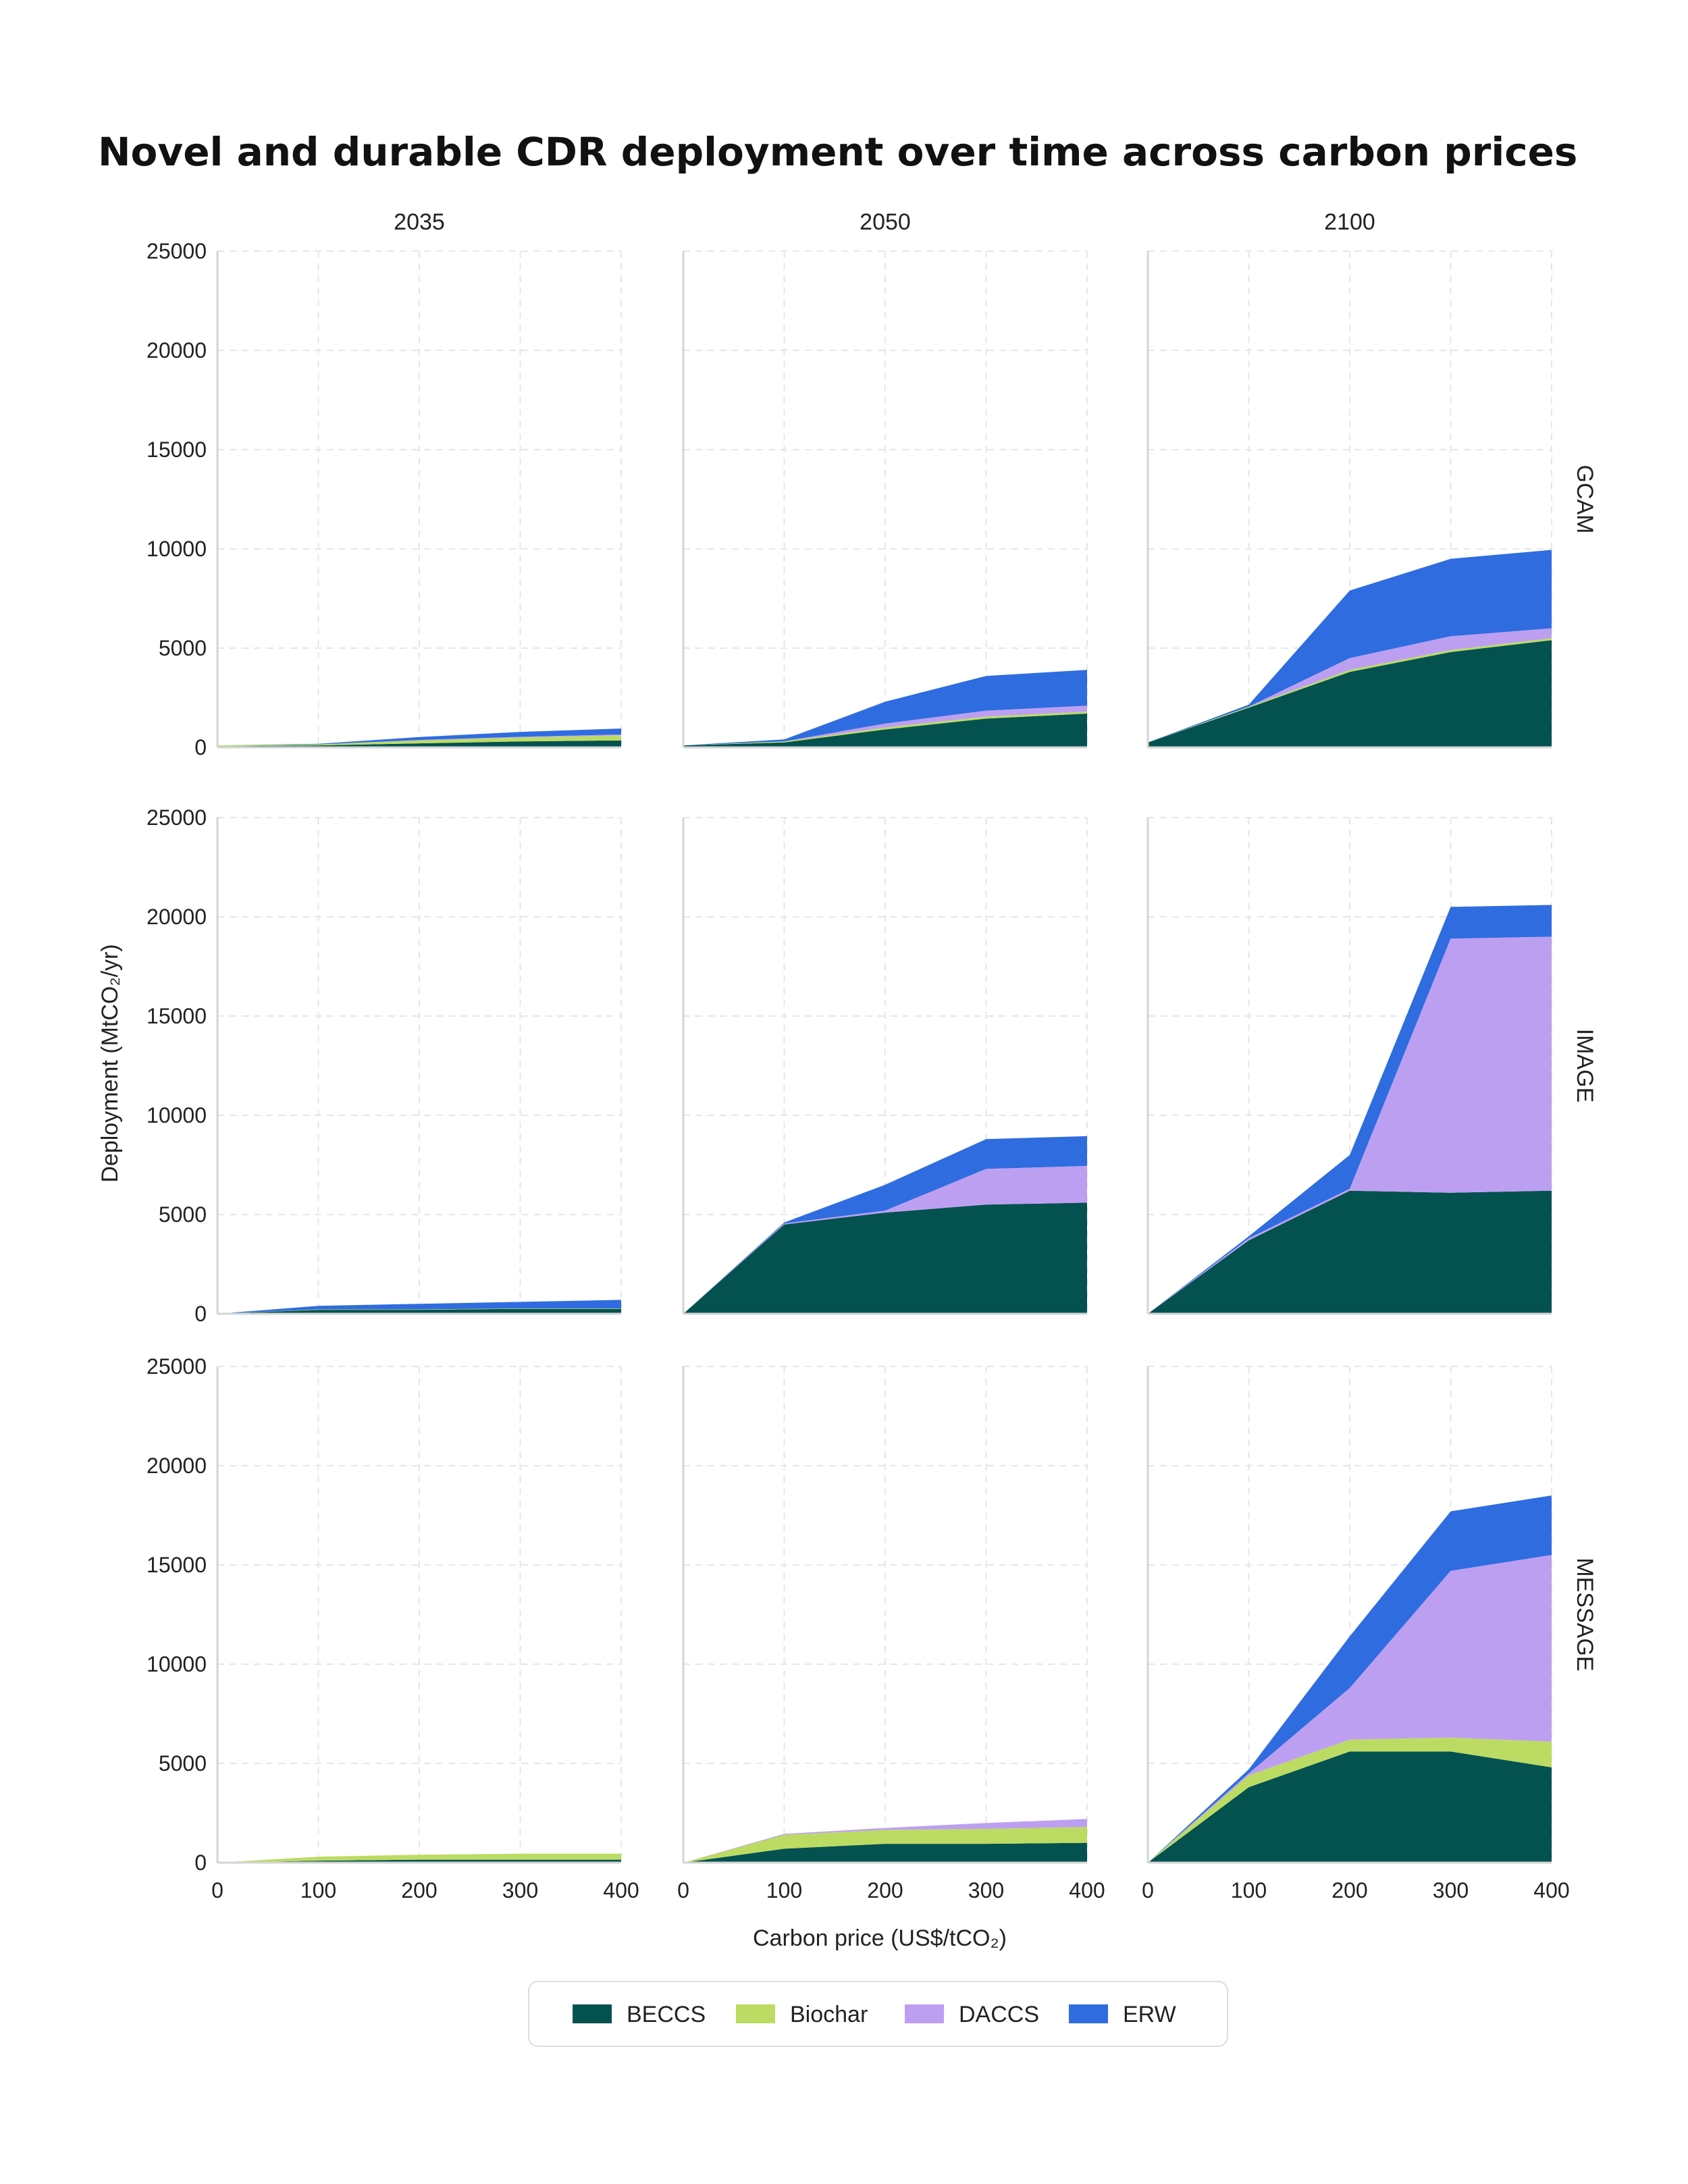 This screenshot has width=1688, height=2184. Describe the element at coordinates (885, 499) in the screenshot. I see `panel-GCAM-2050` at that location.